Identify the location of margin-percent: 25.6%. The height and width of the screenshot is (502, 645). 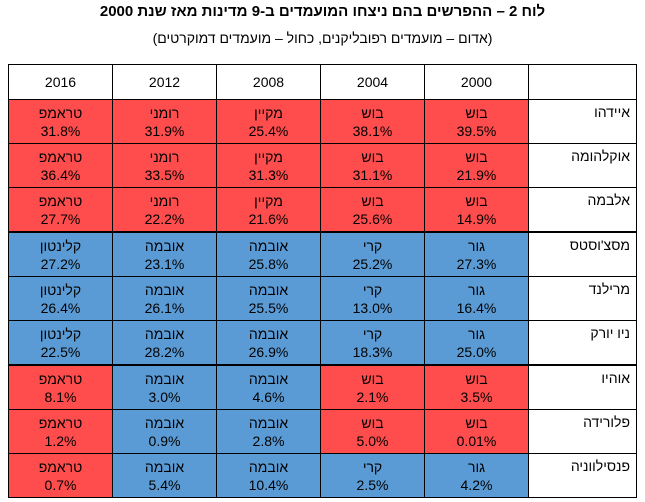
(372, 218).